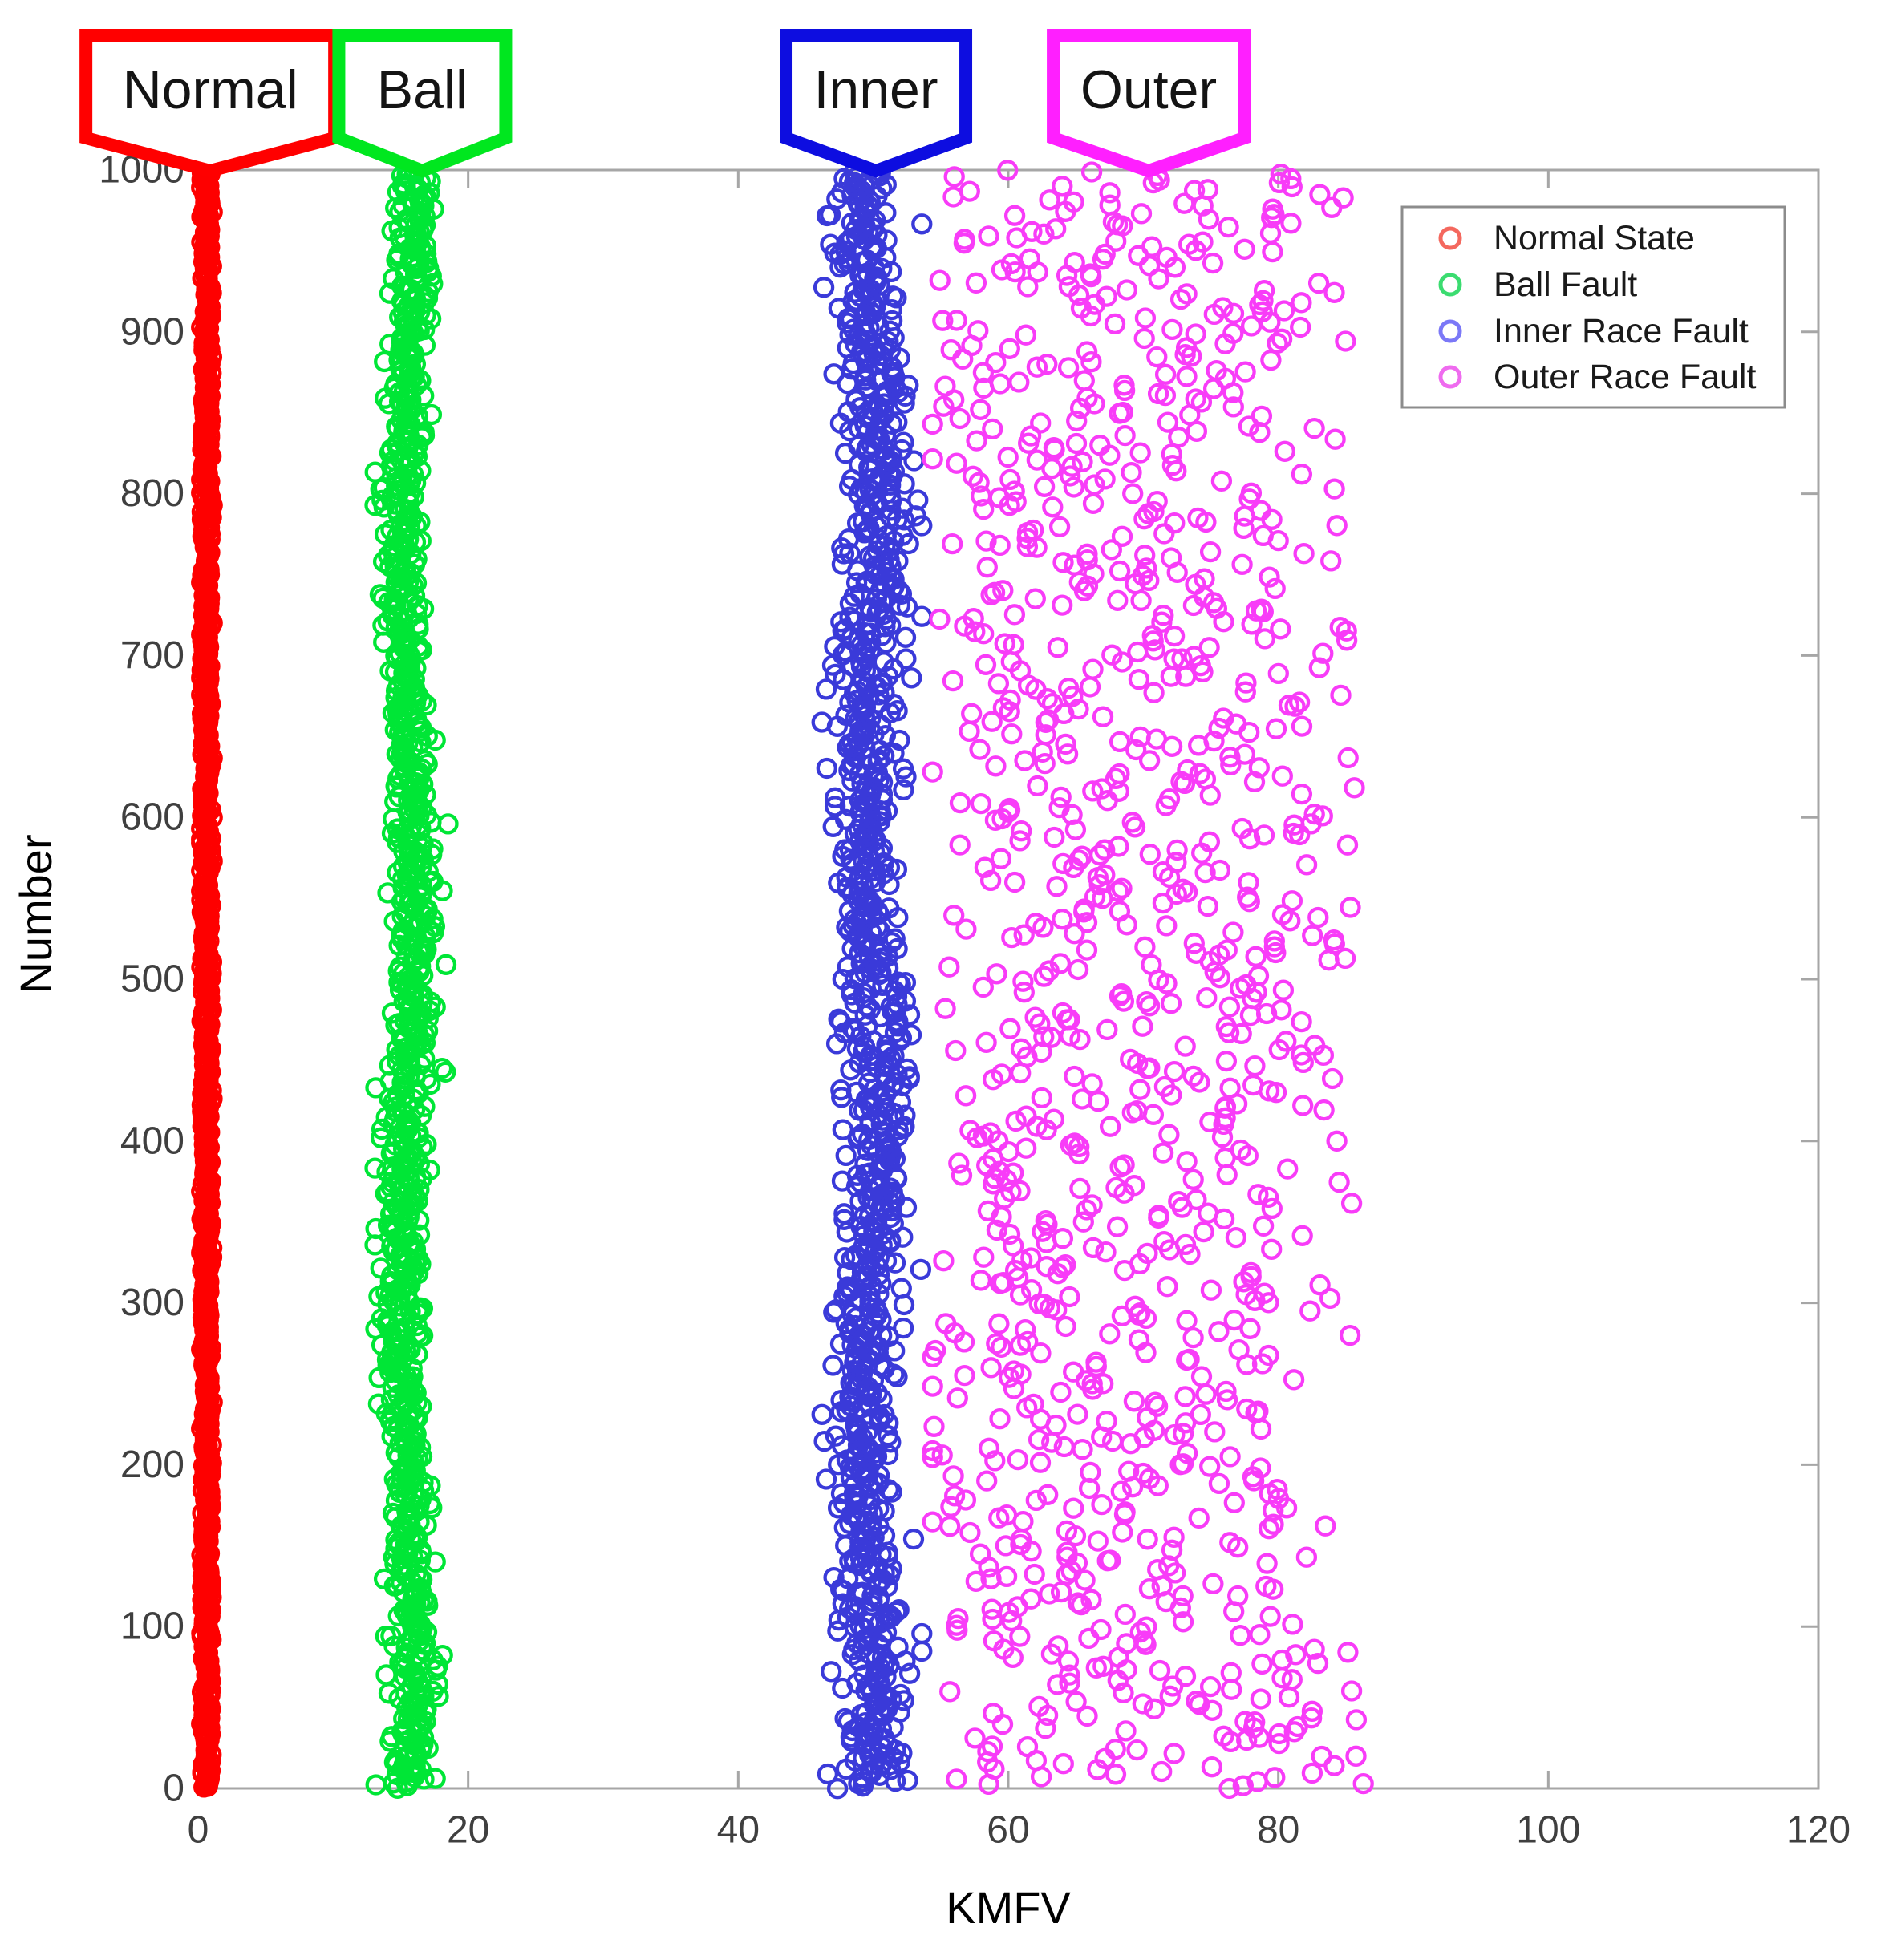  What do you see at coordinates (468, 1830) in the screenshot?
I see `x-tick-label: 20` at bounding box center [468, 1830].